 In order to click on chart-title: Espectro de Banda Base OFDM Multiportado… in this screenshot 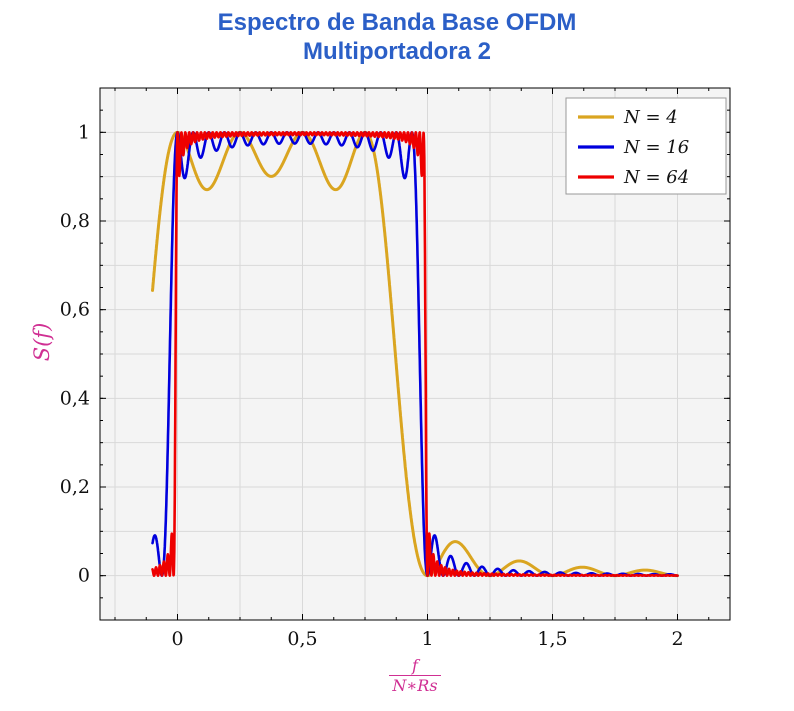, I will do `click(397, 37)`.